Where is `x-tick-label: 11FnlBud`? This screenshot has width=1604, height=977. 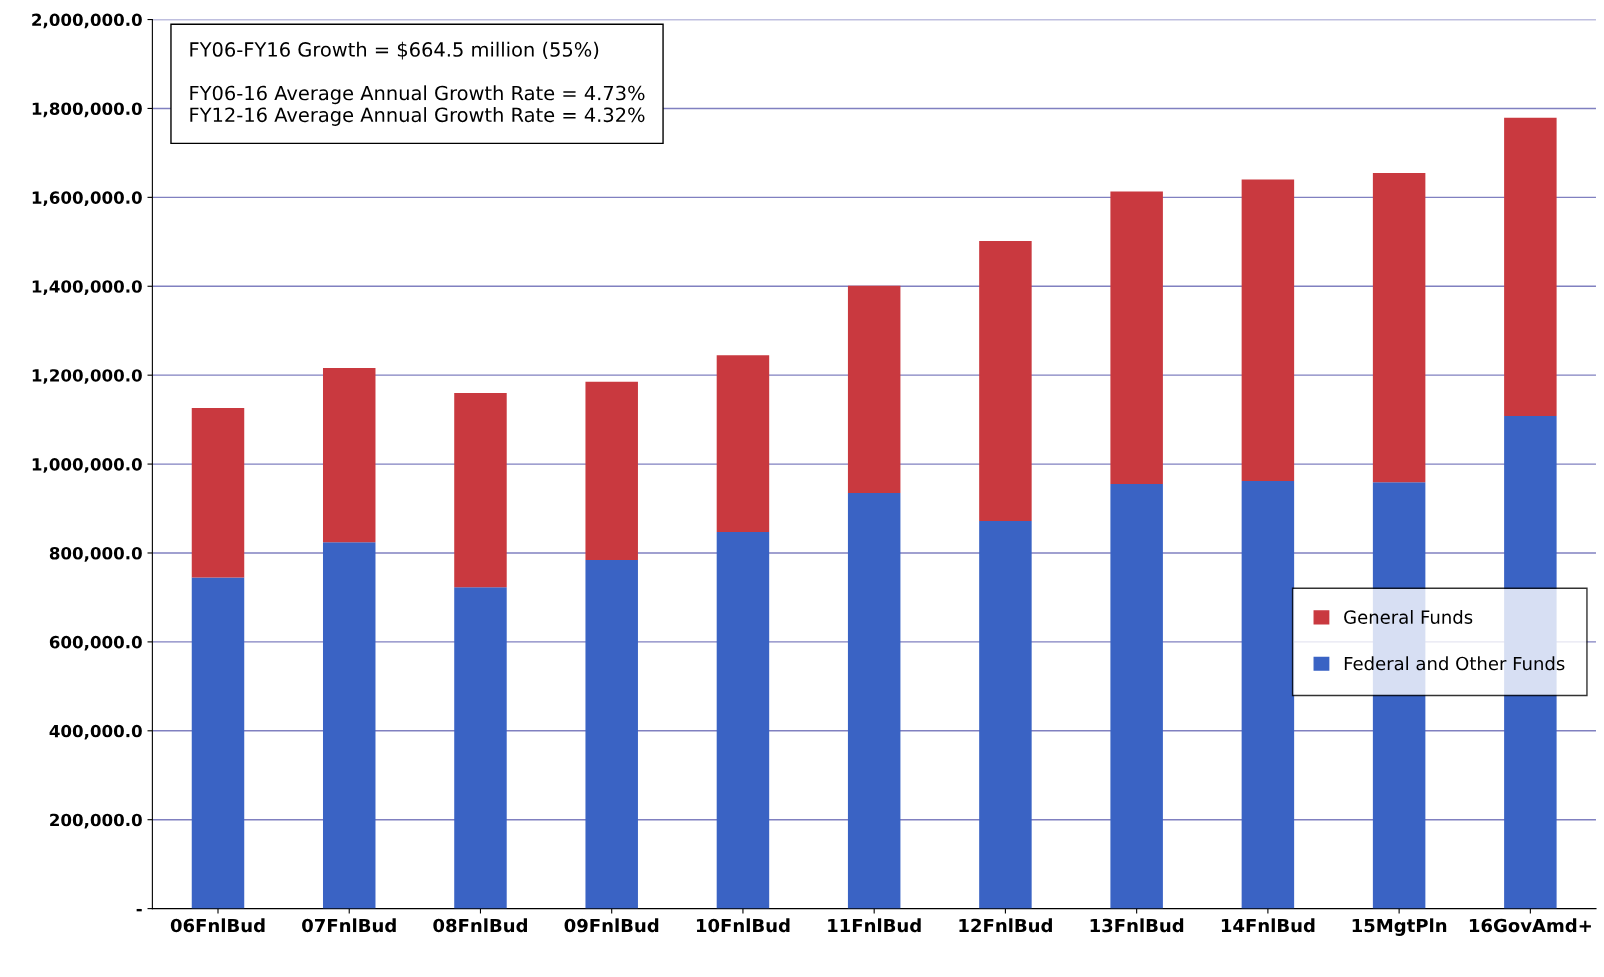 x-tick-label: 11FnlBud is located at coordinates (874, 925).